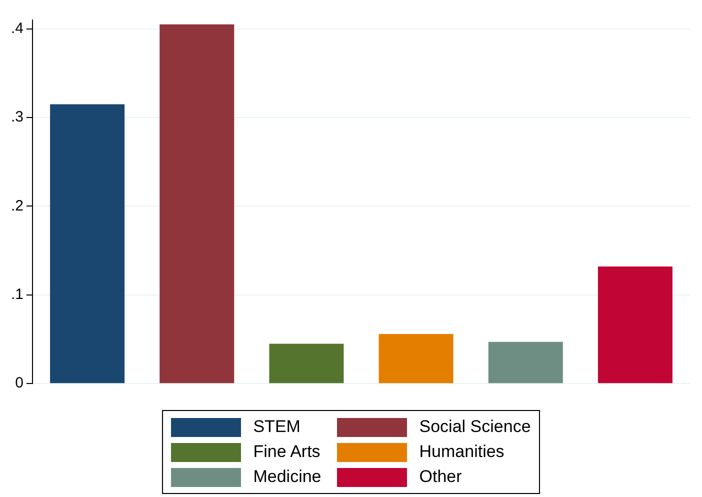 The height and width of the screenshot is (497, 702). I want to click on y-tick-label: .2, so click(17, 205).